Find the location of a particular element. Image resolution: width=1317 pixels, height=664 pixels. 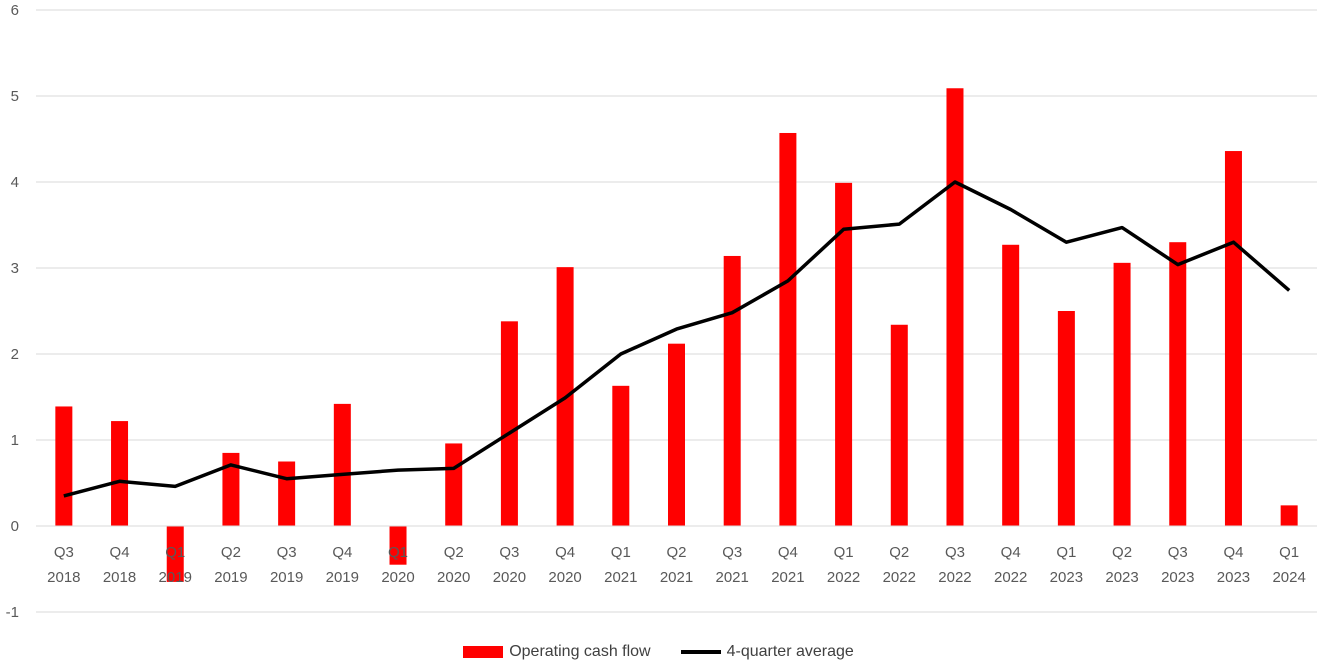

x-tick-label-year: 2024 is located at coordinates (1288, 577).